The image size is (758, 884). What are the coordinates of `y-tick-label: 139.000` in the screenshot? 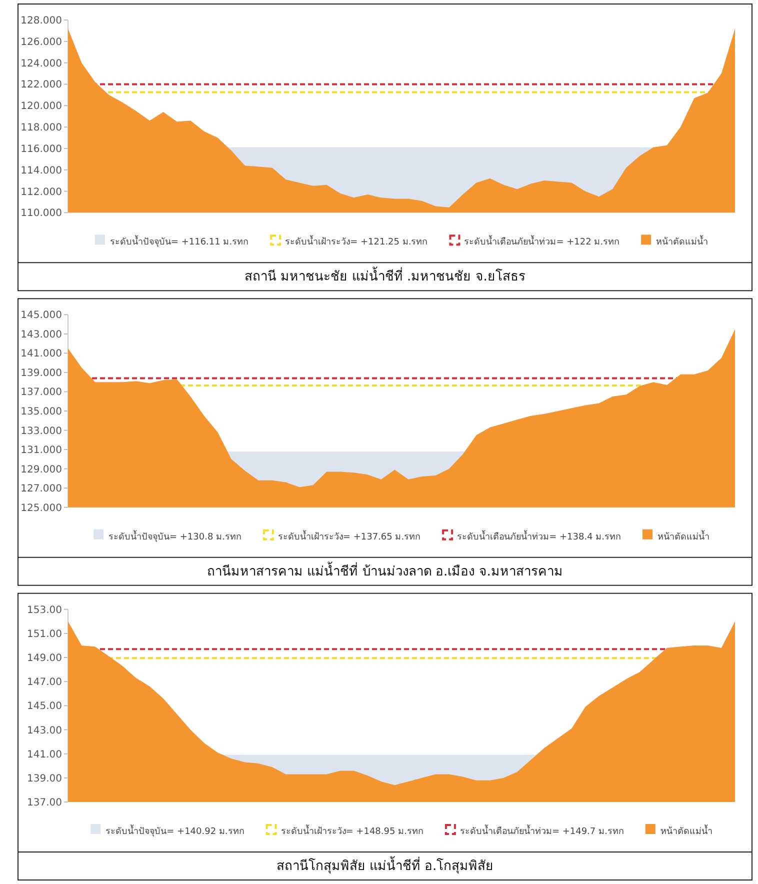 It's located at (41, 373).